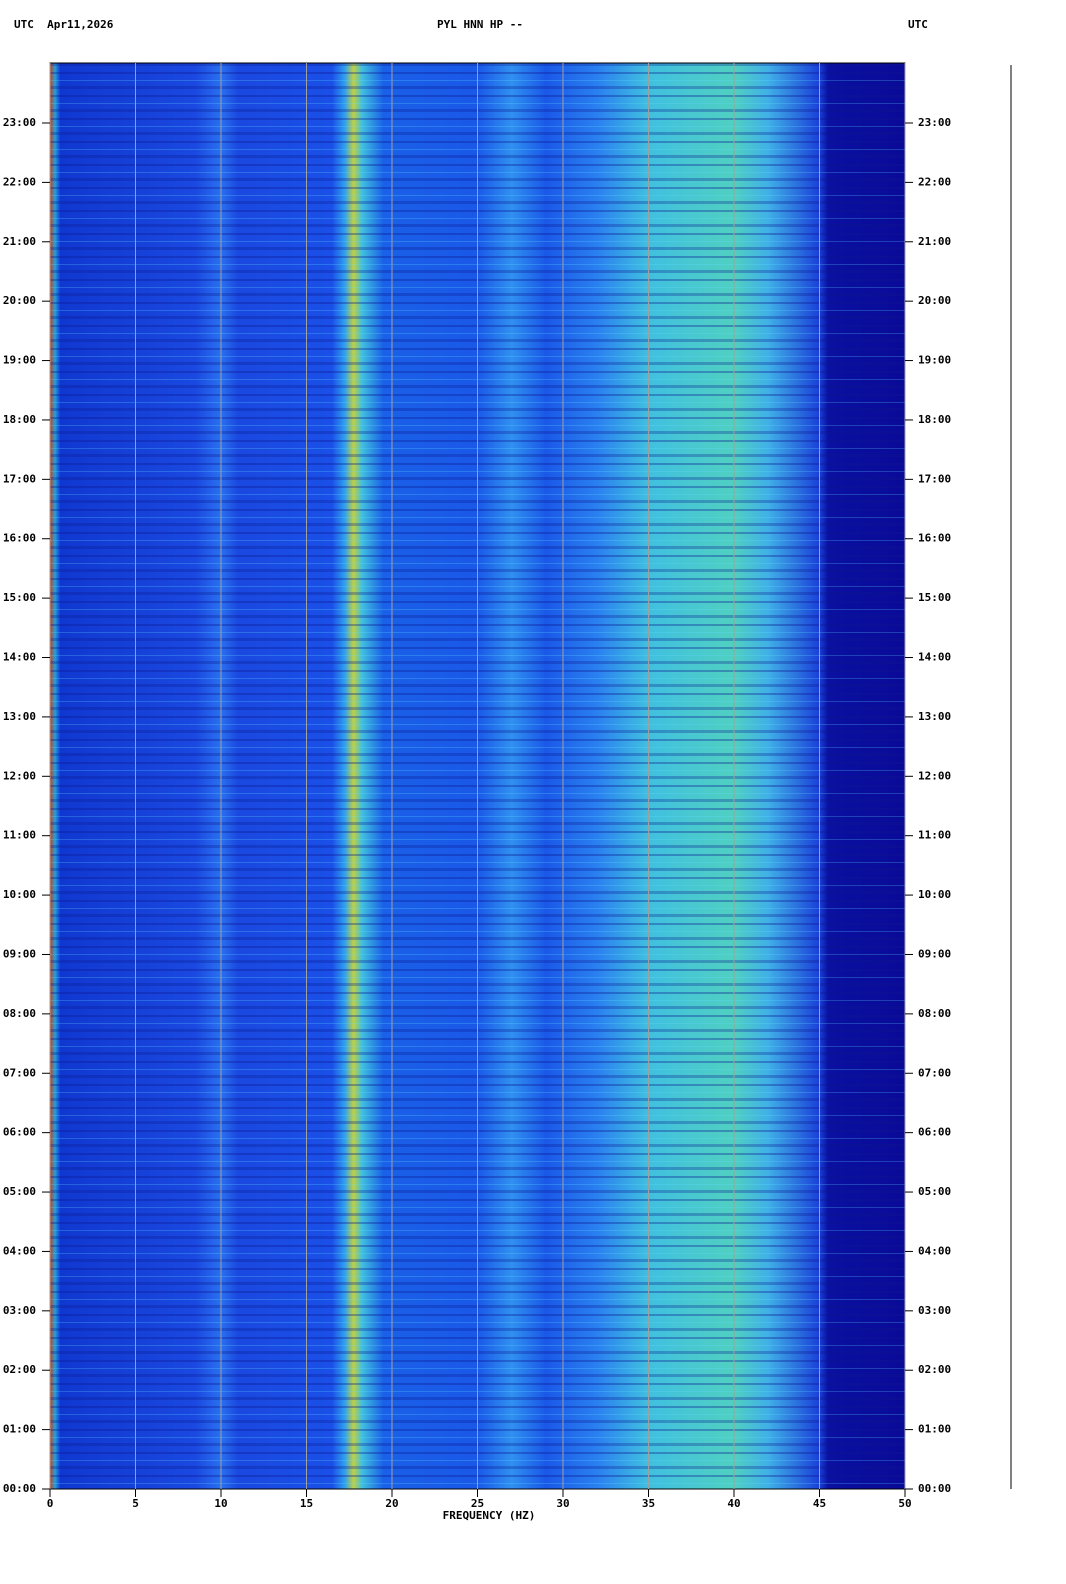 The width and height of the screenshot is (1066, 1584). Describe the element at coordinates (19, 1072) in the screenshot. I see `y-tick-label-left: 07:00` at that location.